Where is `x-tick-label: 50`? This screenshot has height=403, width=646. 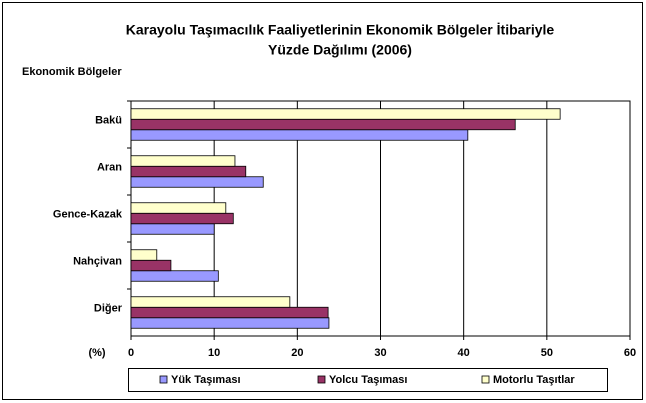 x-tick-label: 50 is located at coordinates (547, 353).